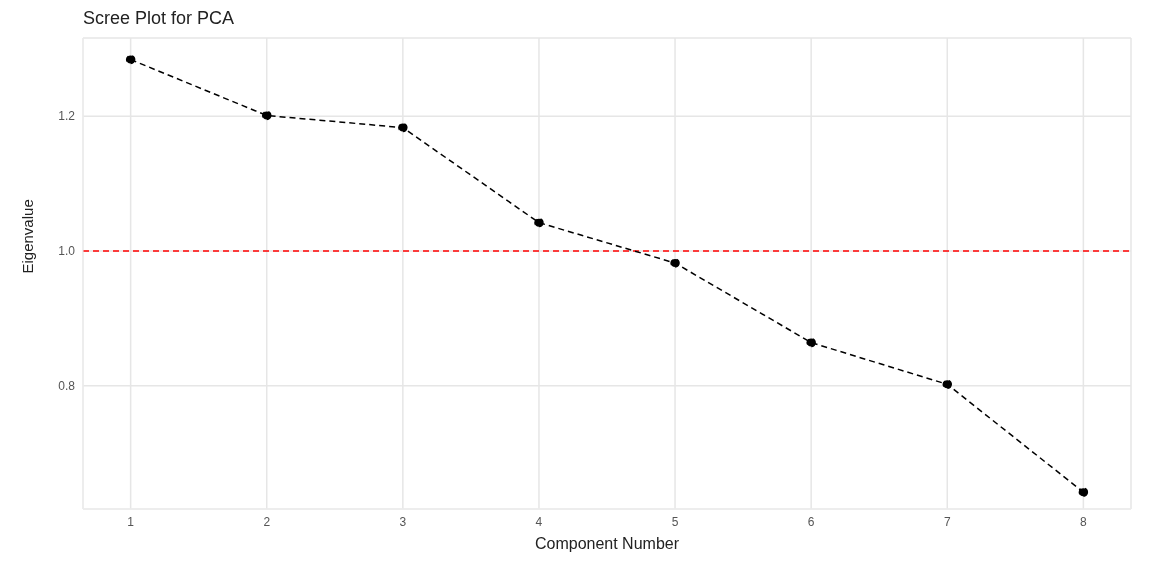  Describe the element at coordinates (811, 521) in the screenshot. I see `x-tick-label: 6` at that location.